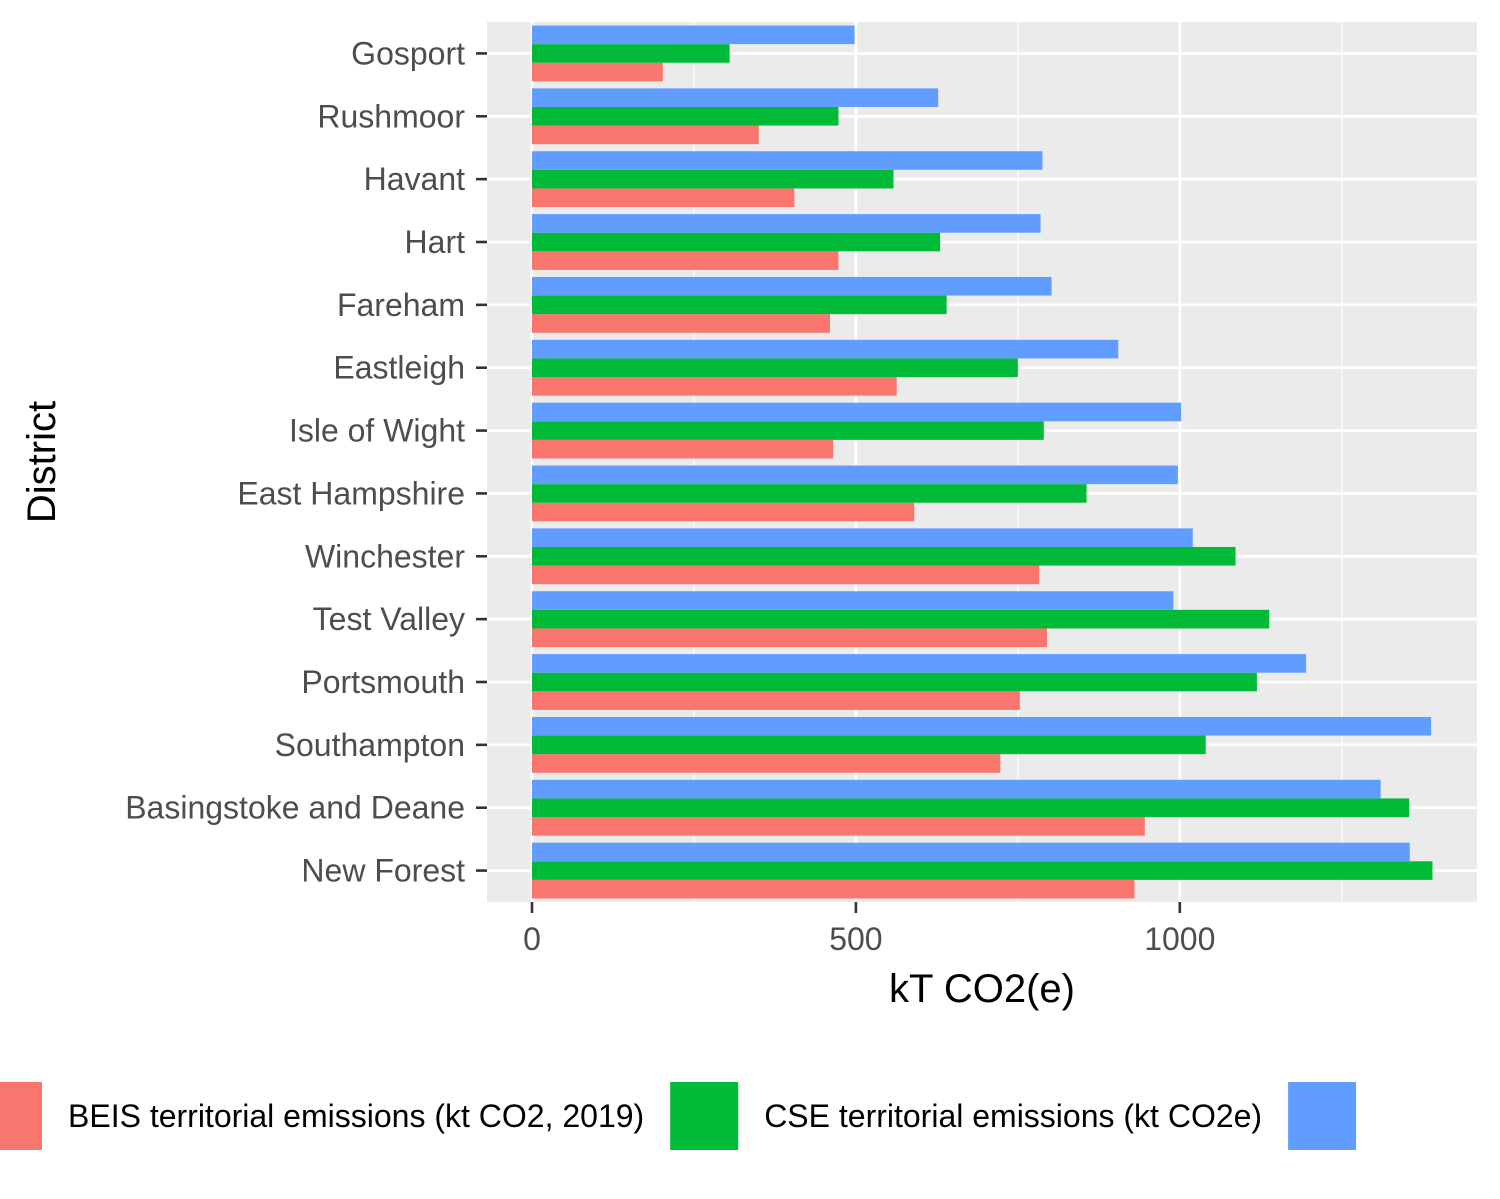  Describe the element at coordinates (766, 763) in the screenshot. I see `bar-1-southampton` at that location.